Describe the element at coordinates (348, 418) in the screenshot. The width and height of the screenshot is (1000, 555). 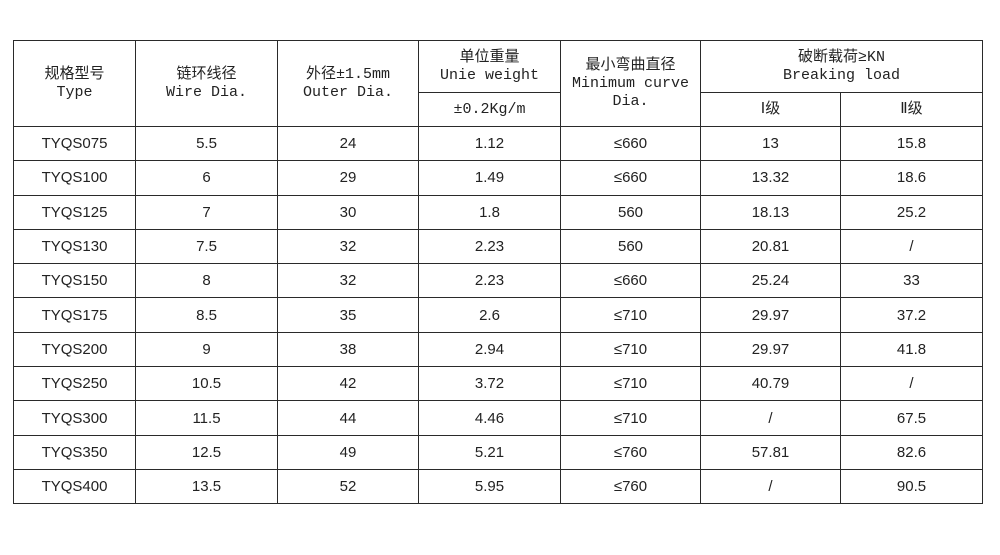
I see `cell-outer-dia: 44` at that location.